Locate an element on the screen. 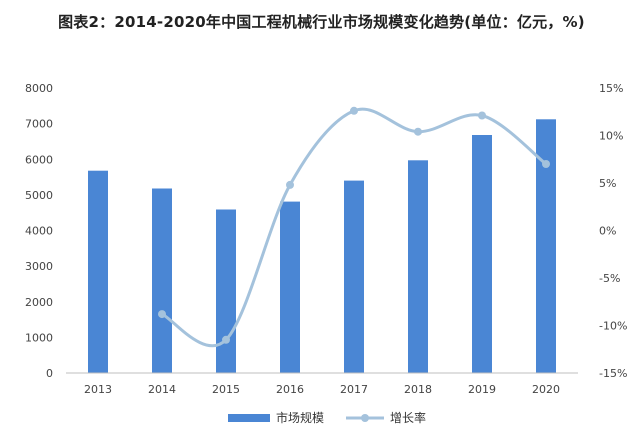  x-tick-label: 2015 is located at coordinates (226, 389).